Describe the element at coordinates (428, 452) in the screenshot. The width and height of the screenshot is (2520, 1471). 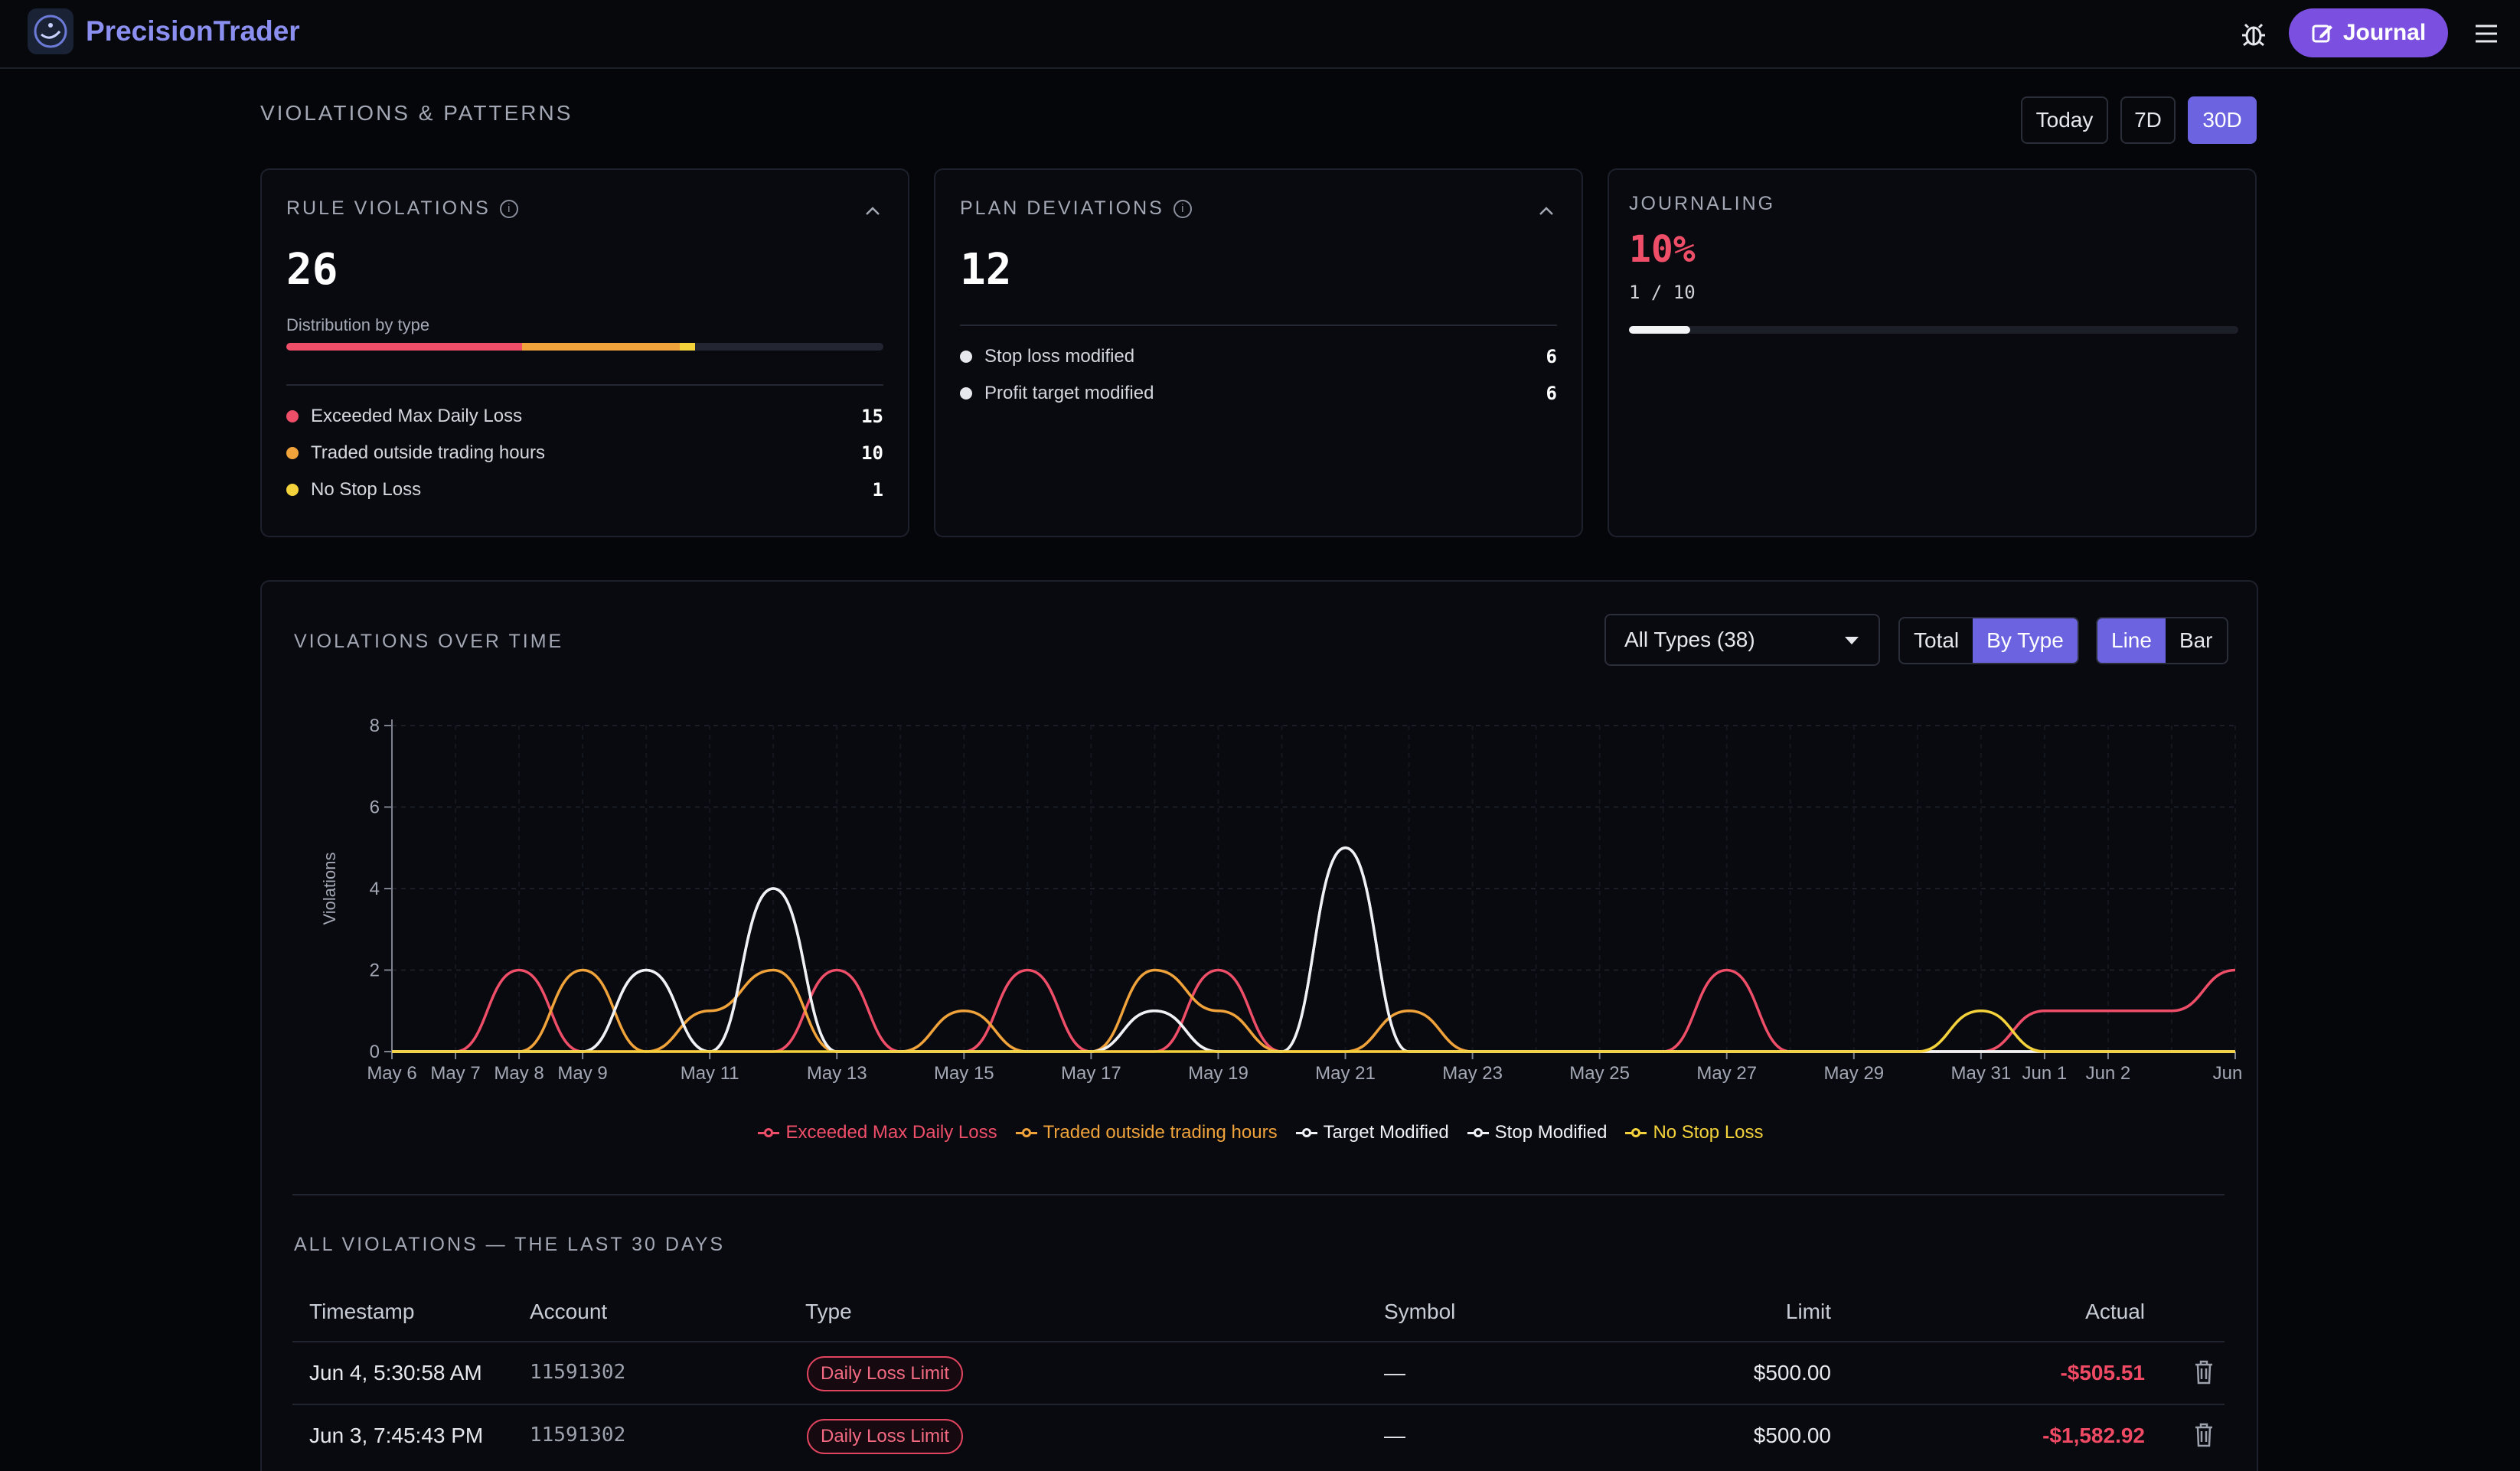
I see `violation-type-label: Traded outside trading hours` at that location.